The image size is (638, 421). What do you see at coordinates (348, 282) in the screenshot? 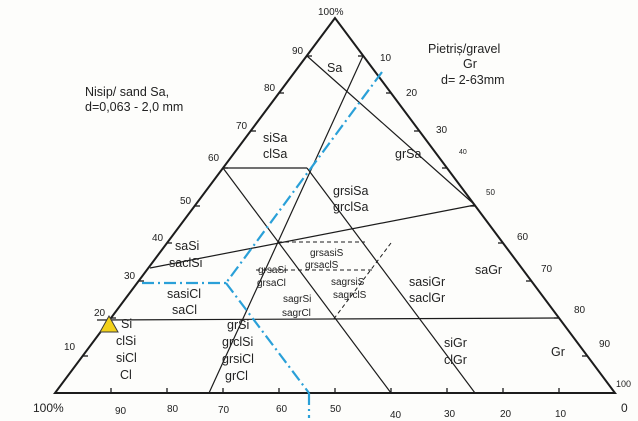
I see `field-sagrsis-1: sagrsiS` at bounding box center [348, 282].